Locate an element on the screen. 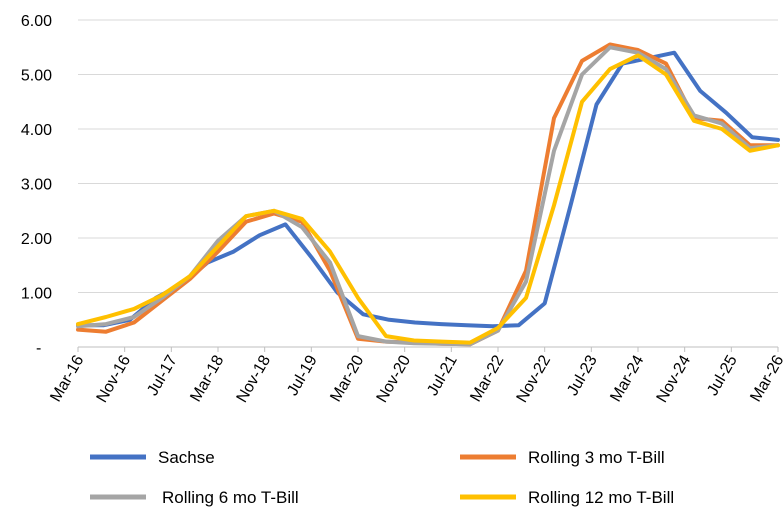  legend-label: Rolling 6 mo T-Bill is located at coordinates (230, 497).